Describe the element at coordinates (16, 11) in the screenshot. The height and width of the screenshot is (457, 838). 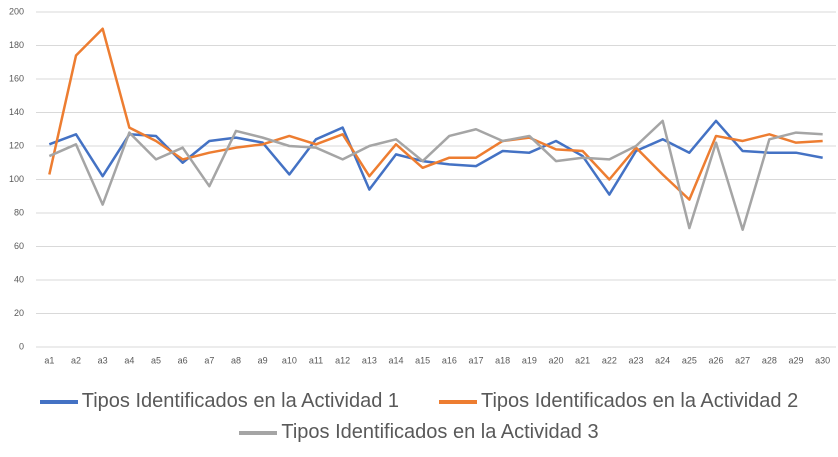
I see `y-tick-label: 200` at that location.